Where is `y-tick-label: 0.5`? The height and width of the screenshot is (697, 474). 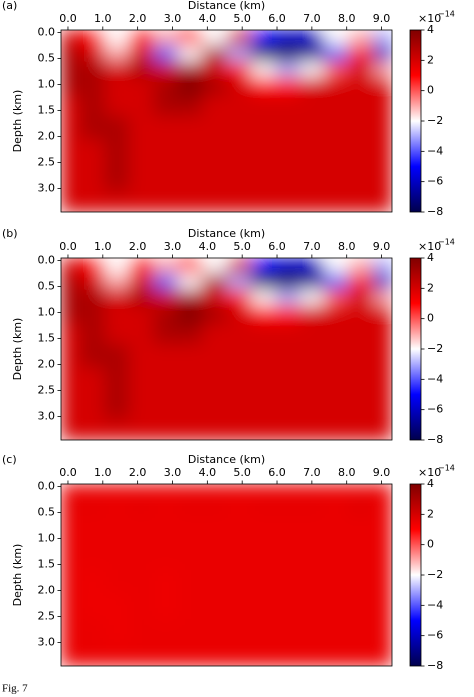
y-tick-label: 0.5 is located at coordinates (47, 512).